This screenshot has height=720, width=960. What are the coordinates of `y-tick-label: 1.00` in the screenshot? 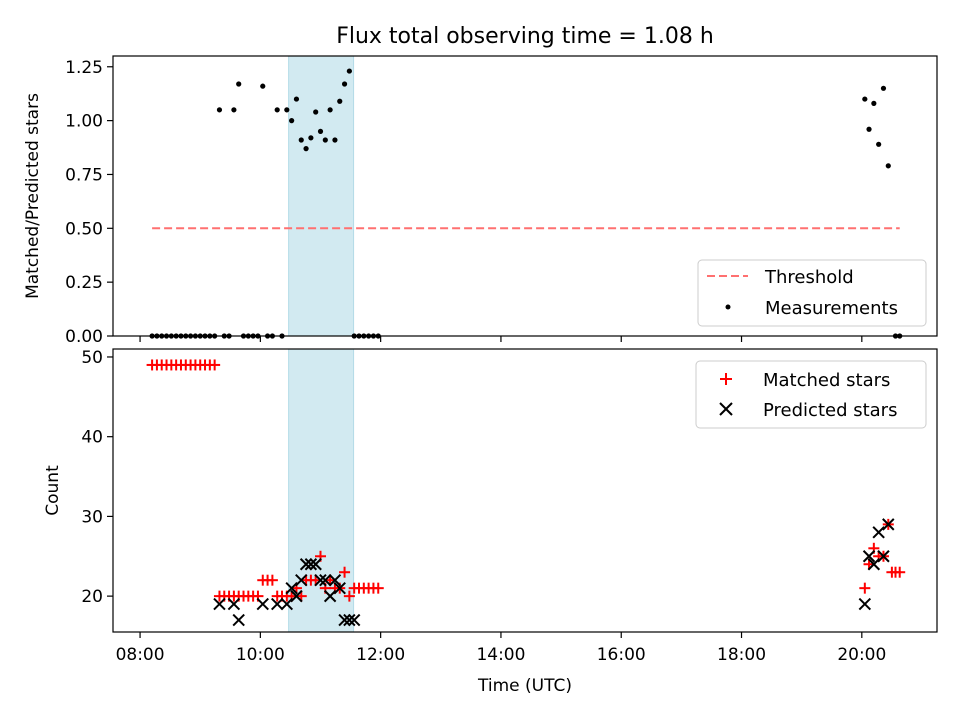 It's located at (84, 122).